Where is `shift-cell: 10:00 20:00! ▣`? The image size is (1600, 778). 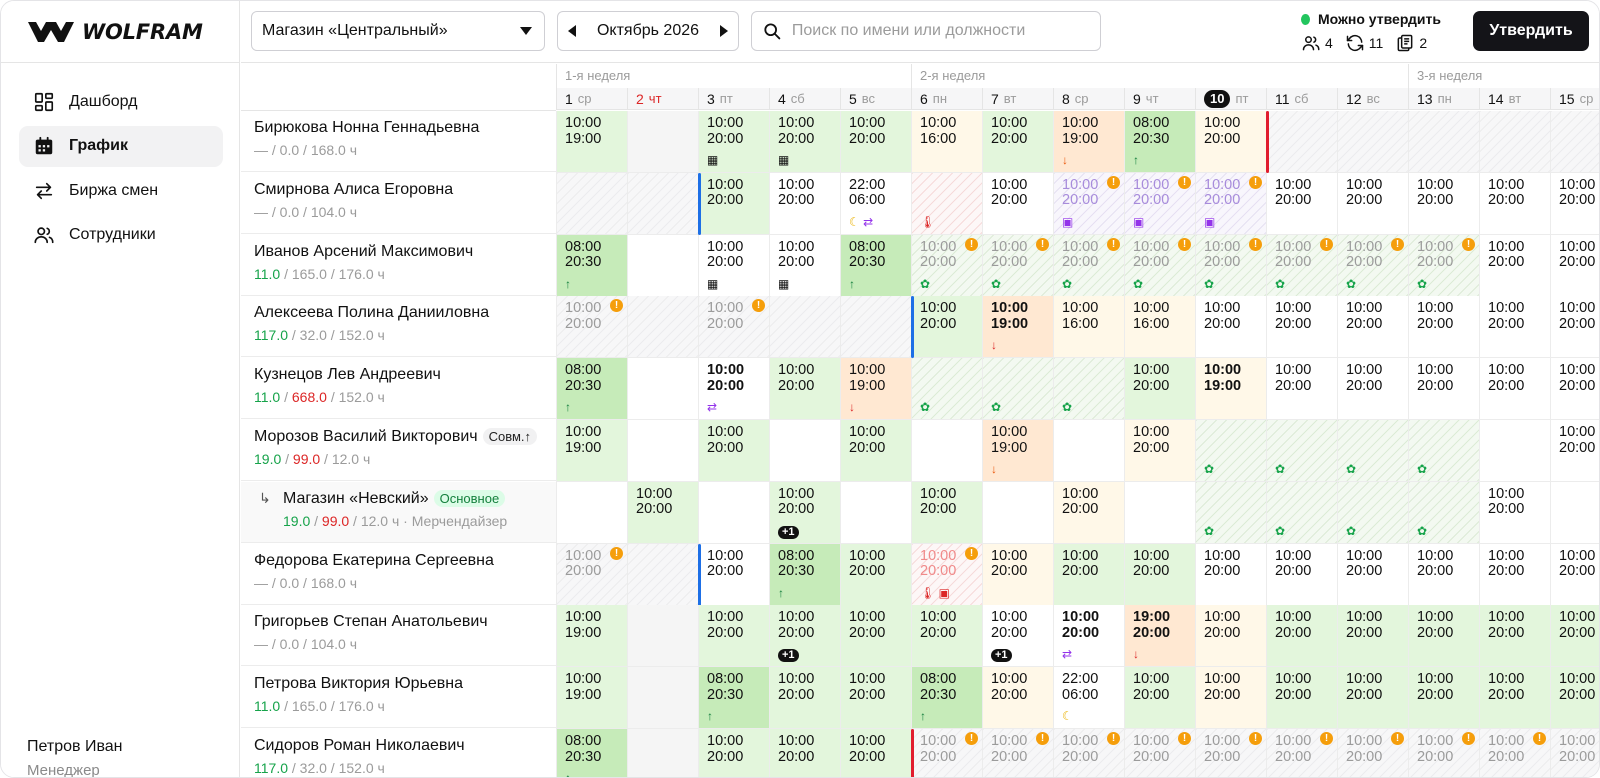
shift-cell: 10:00 20:00! ▣ is located at coordinates (1230, 203).